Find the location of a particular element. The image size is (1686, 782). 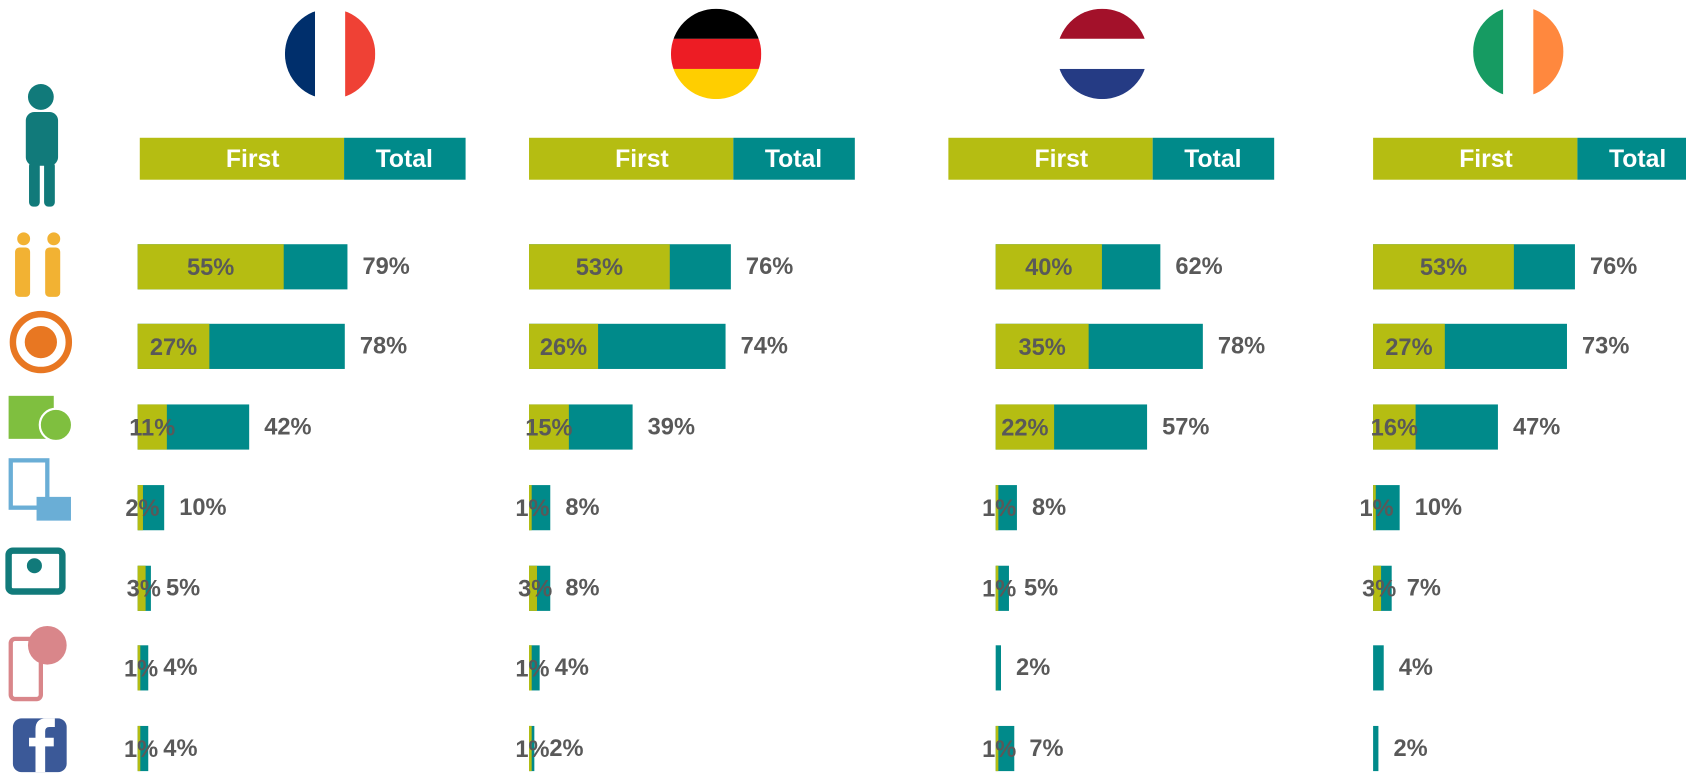

first-value-label: 53% is located at coordinates (599, 268).